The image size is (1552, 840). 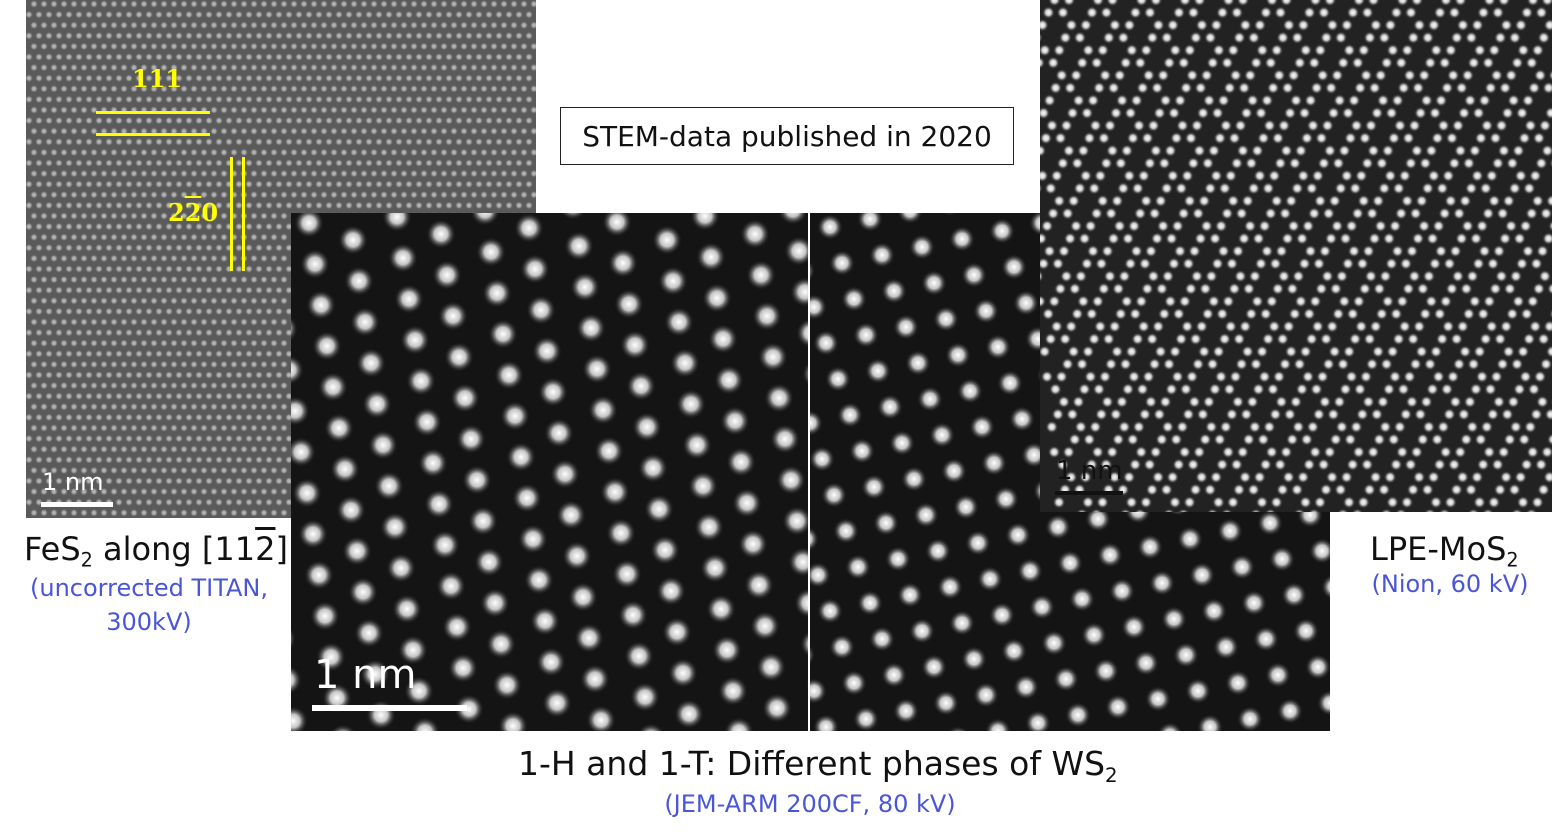 I want to click on fes2-title: FeS2 along [112], so click(x=156, y=551).